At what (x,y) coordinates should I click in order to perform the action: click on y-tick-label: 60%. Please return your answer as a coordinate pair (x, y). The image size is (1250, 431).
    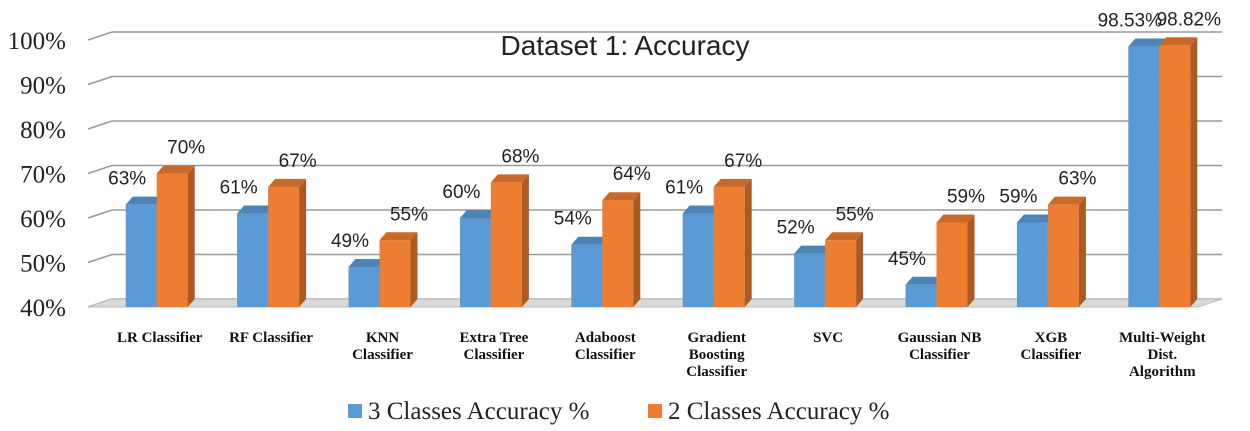
    Looking at the image, I should click on (43, 219).